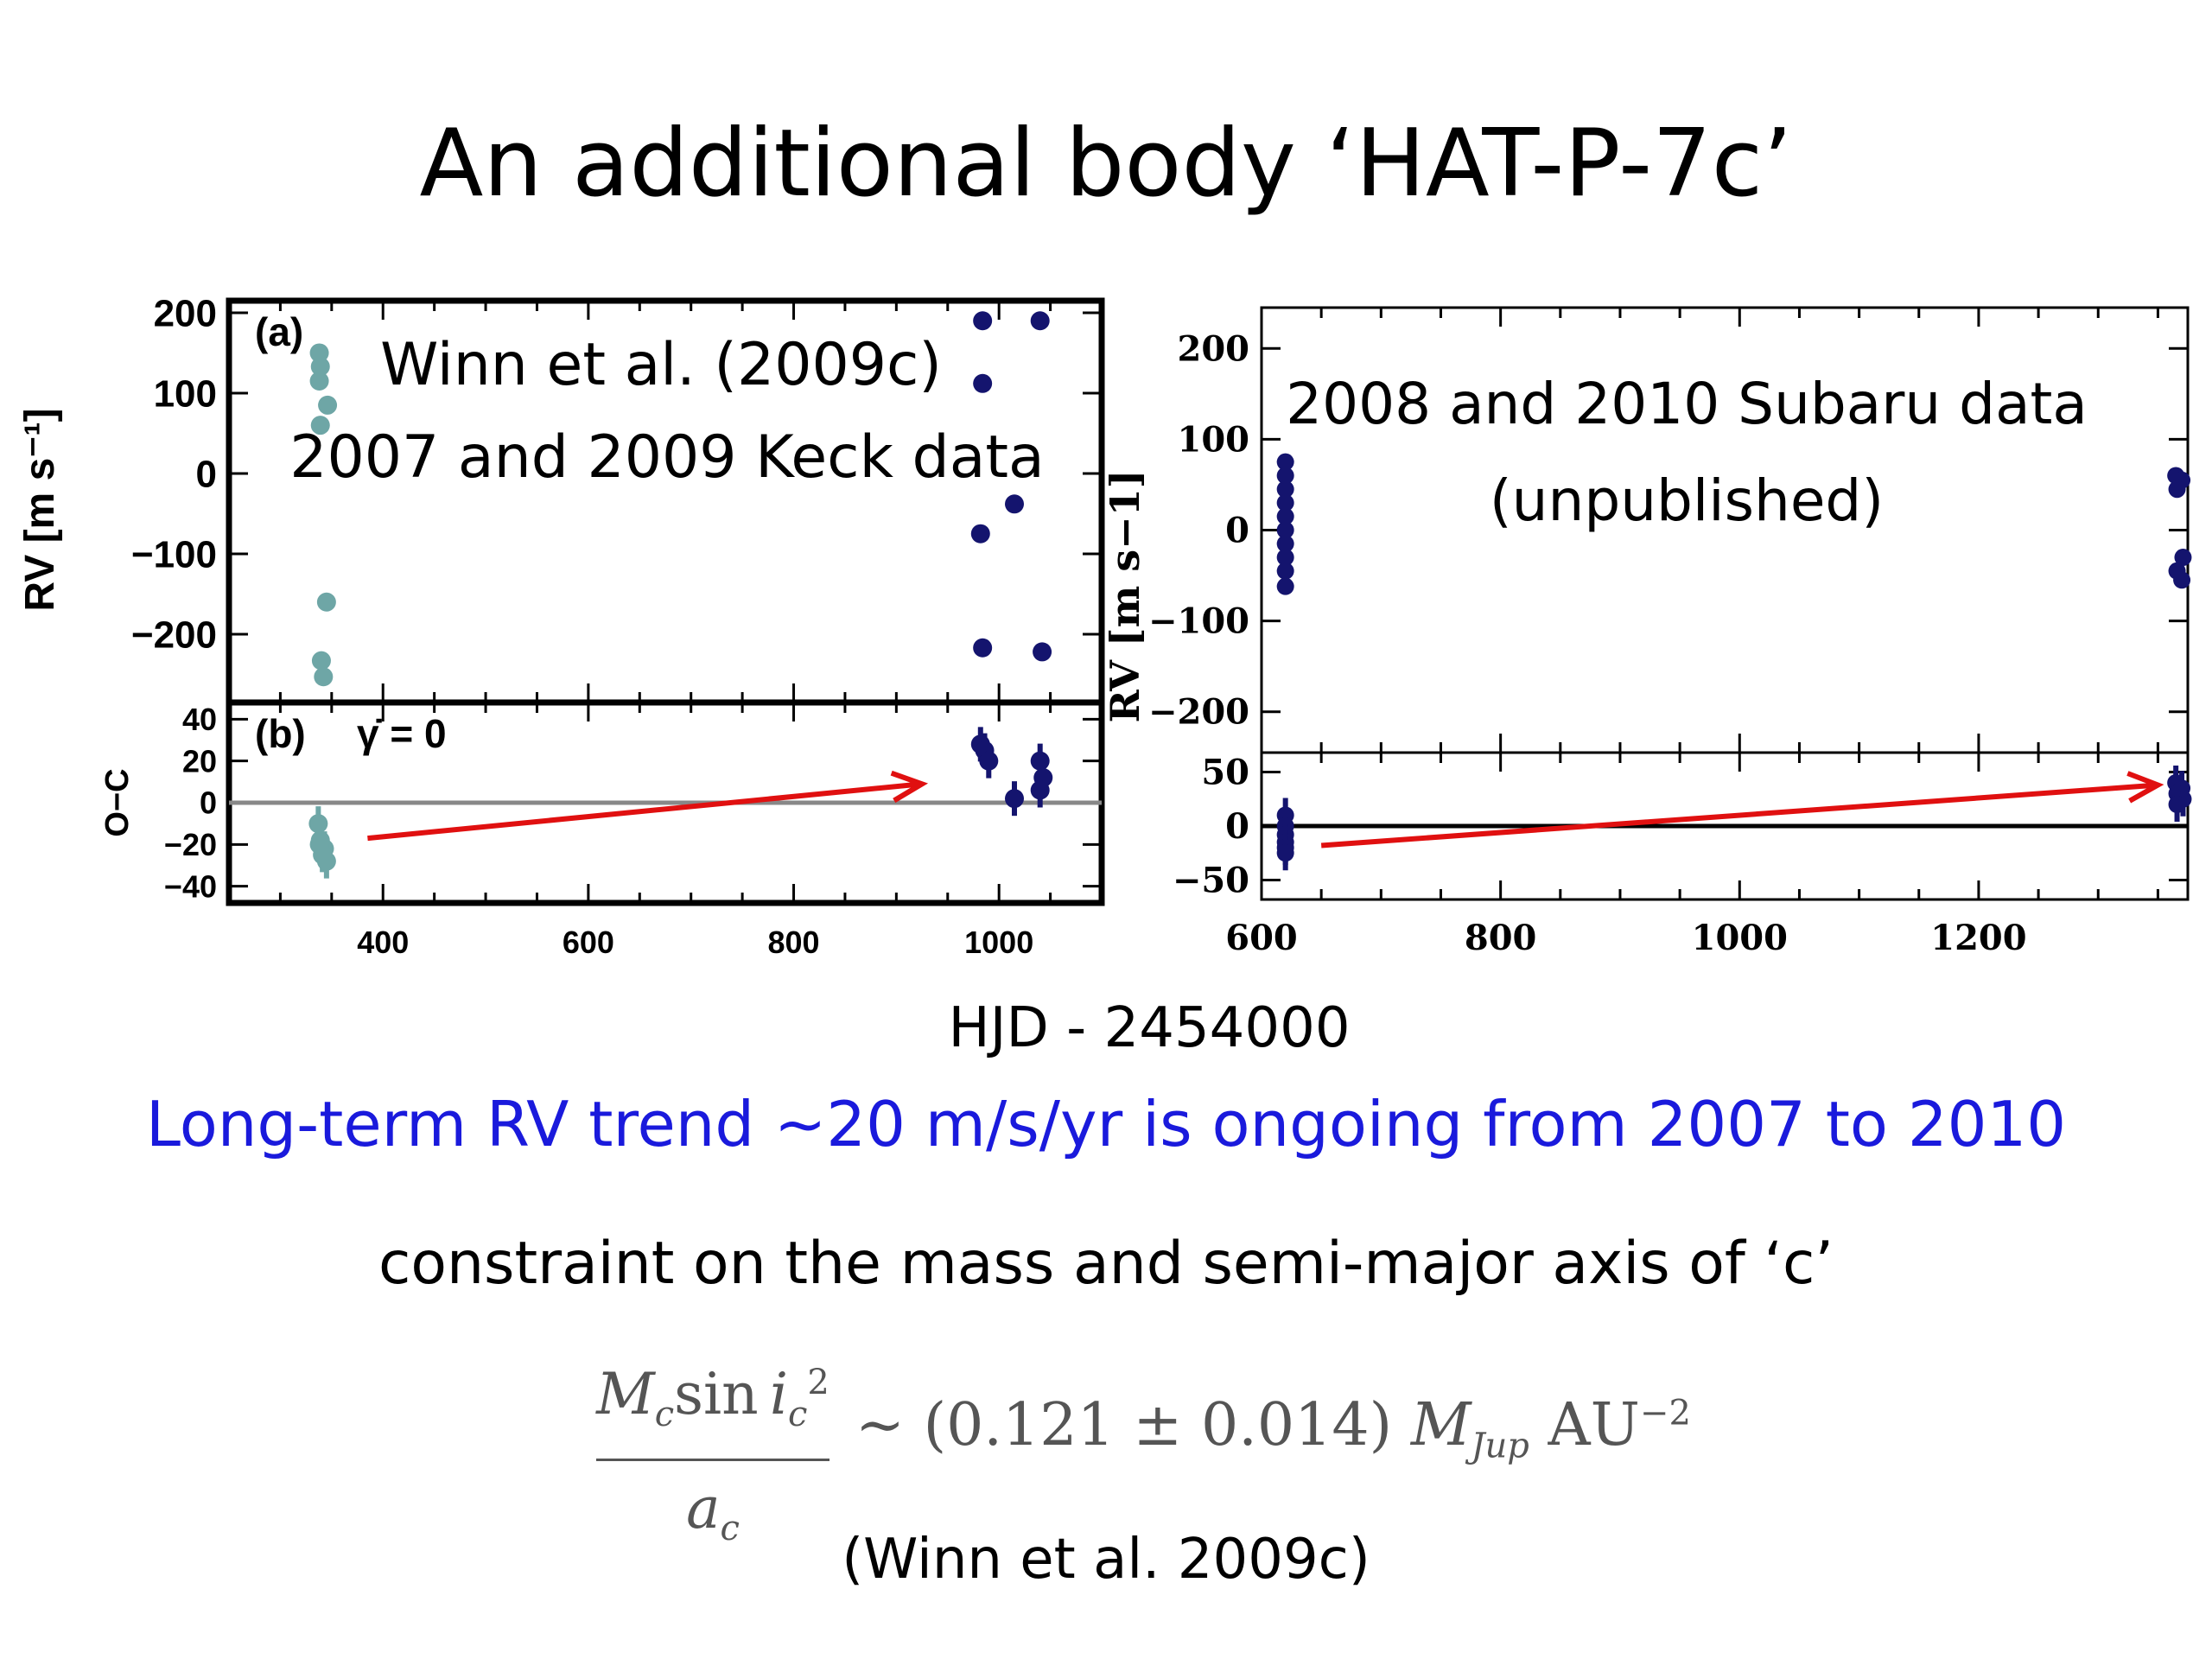 Image resolution: width=2212 pixels, height=1659 pixels. I want to click on y-tick-label: −40, so click(190, 886).